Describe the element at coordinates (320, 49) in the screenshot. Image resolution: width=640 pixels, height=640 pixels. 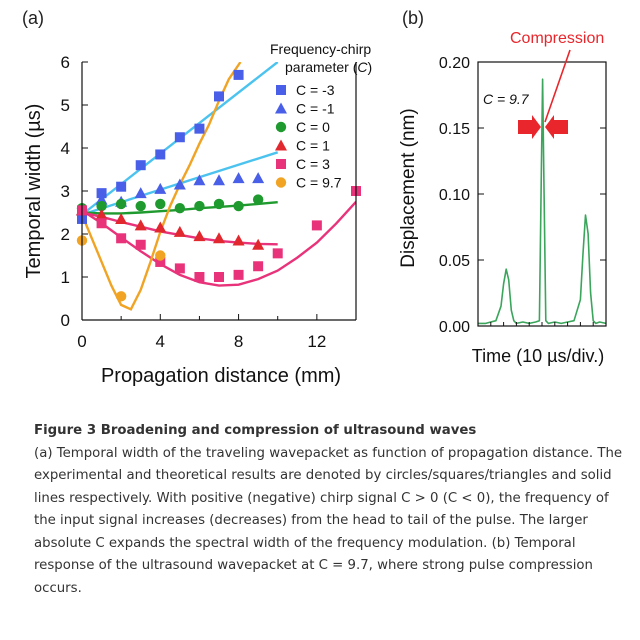
I see `legend-title-line1: Frequency-chirp` at that location.